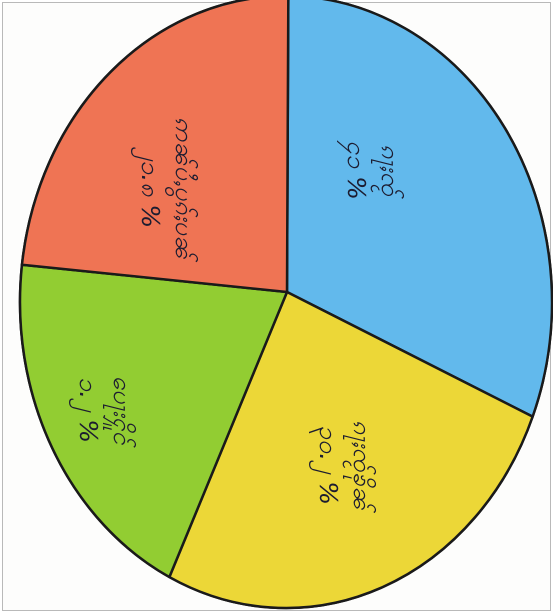 The image size is (553, 613). Describe the element at coordinates (371, 170) in the screenshot. I see `slice-label-1: ၵႃႈၸႂ်၄၁ %` at that location.